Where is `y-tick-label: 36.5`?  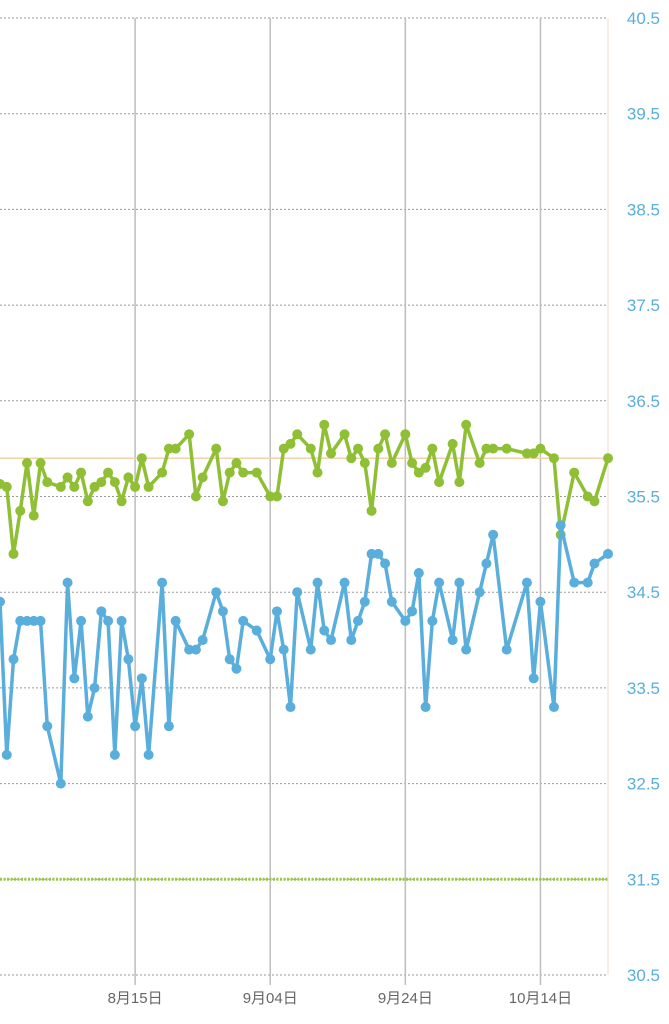
y-tick-label: 36.5 is located at coordinates (643, 401).